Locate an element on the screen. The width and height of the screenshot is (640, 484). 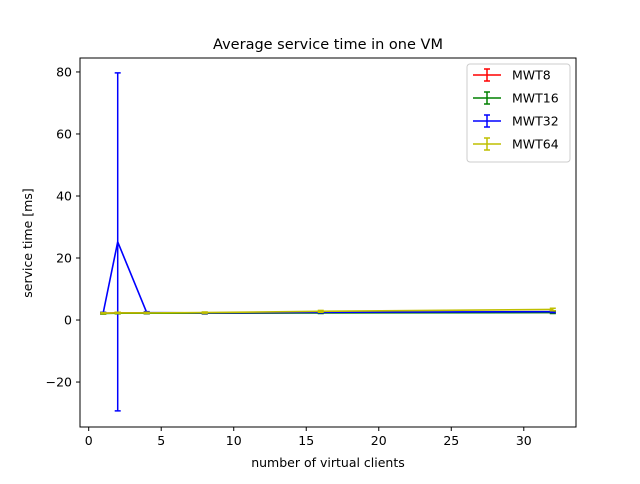
legend-label: MWT32 is located at coordinates (535, 121).